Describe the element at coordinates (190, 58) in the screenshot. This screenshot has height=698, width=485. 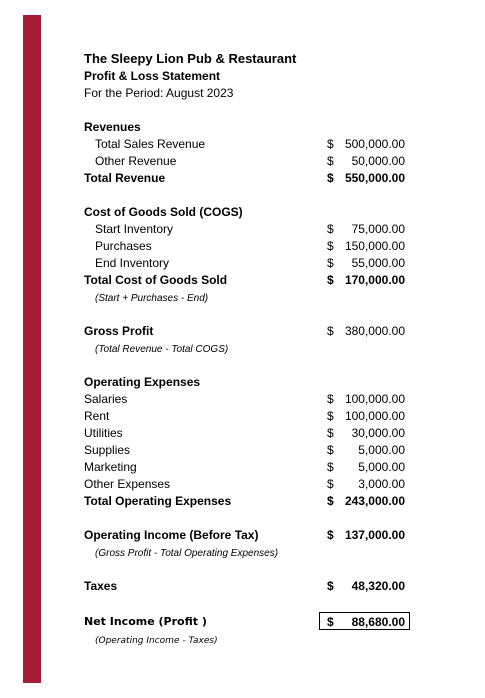
I see `company-name: The Sleepy Lion Pub & Restaurant` at that location.